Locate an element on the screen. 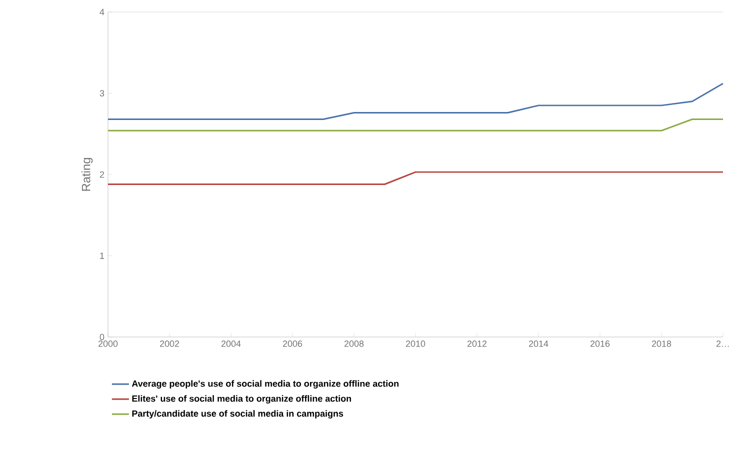 Image resolution: width=742 pixels, height=460 pixels. y-tick-label: 4 is located at coordinates (102, 12).